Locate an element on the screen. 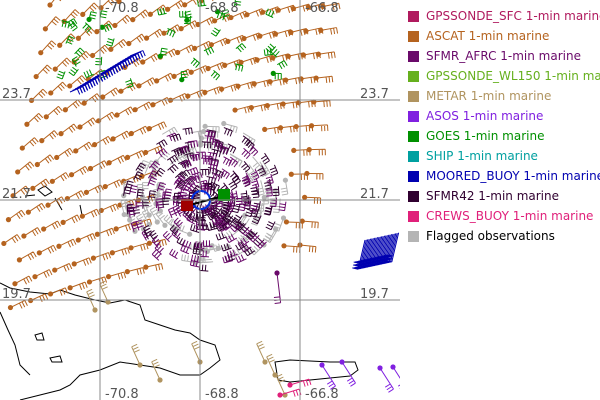 This screenshot has width=600, height=400. lat-label-left-2: 21.7 is located at coordinates (16, 194).